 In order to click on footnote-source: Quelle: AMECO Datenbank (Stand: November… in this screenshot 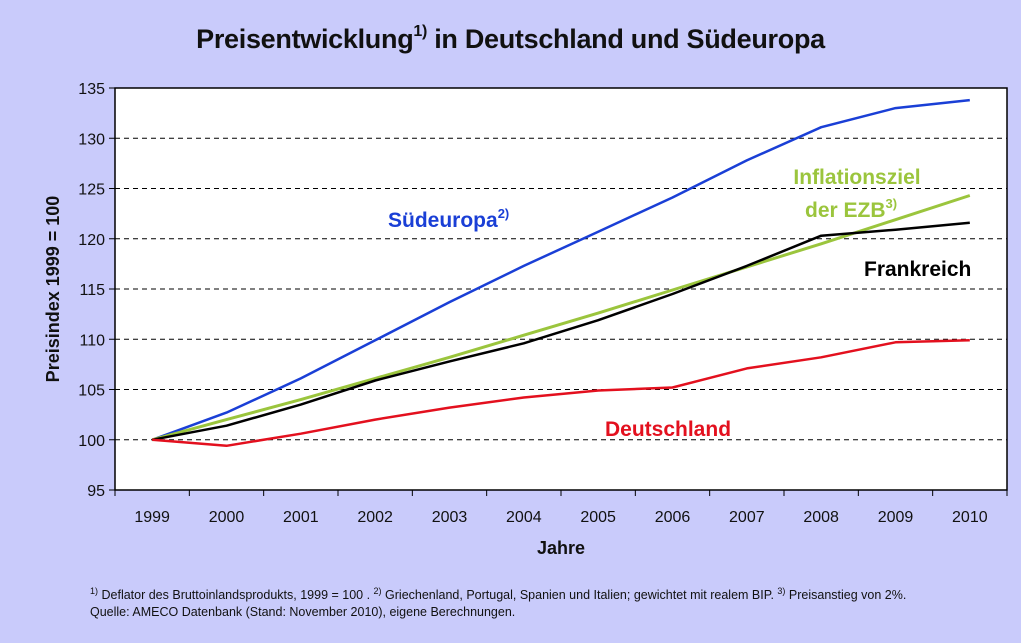, I will do `click(303, 612)`.